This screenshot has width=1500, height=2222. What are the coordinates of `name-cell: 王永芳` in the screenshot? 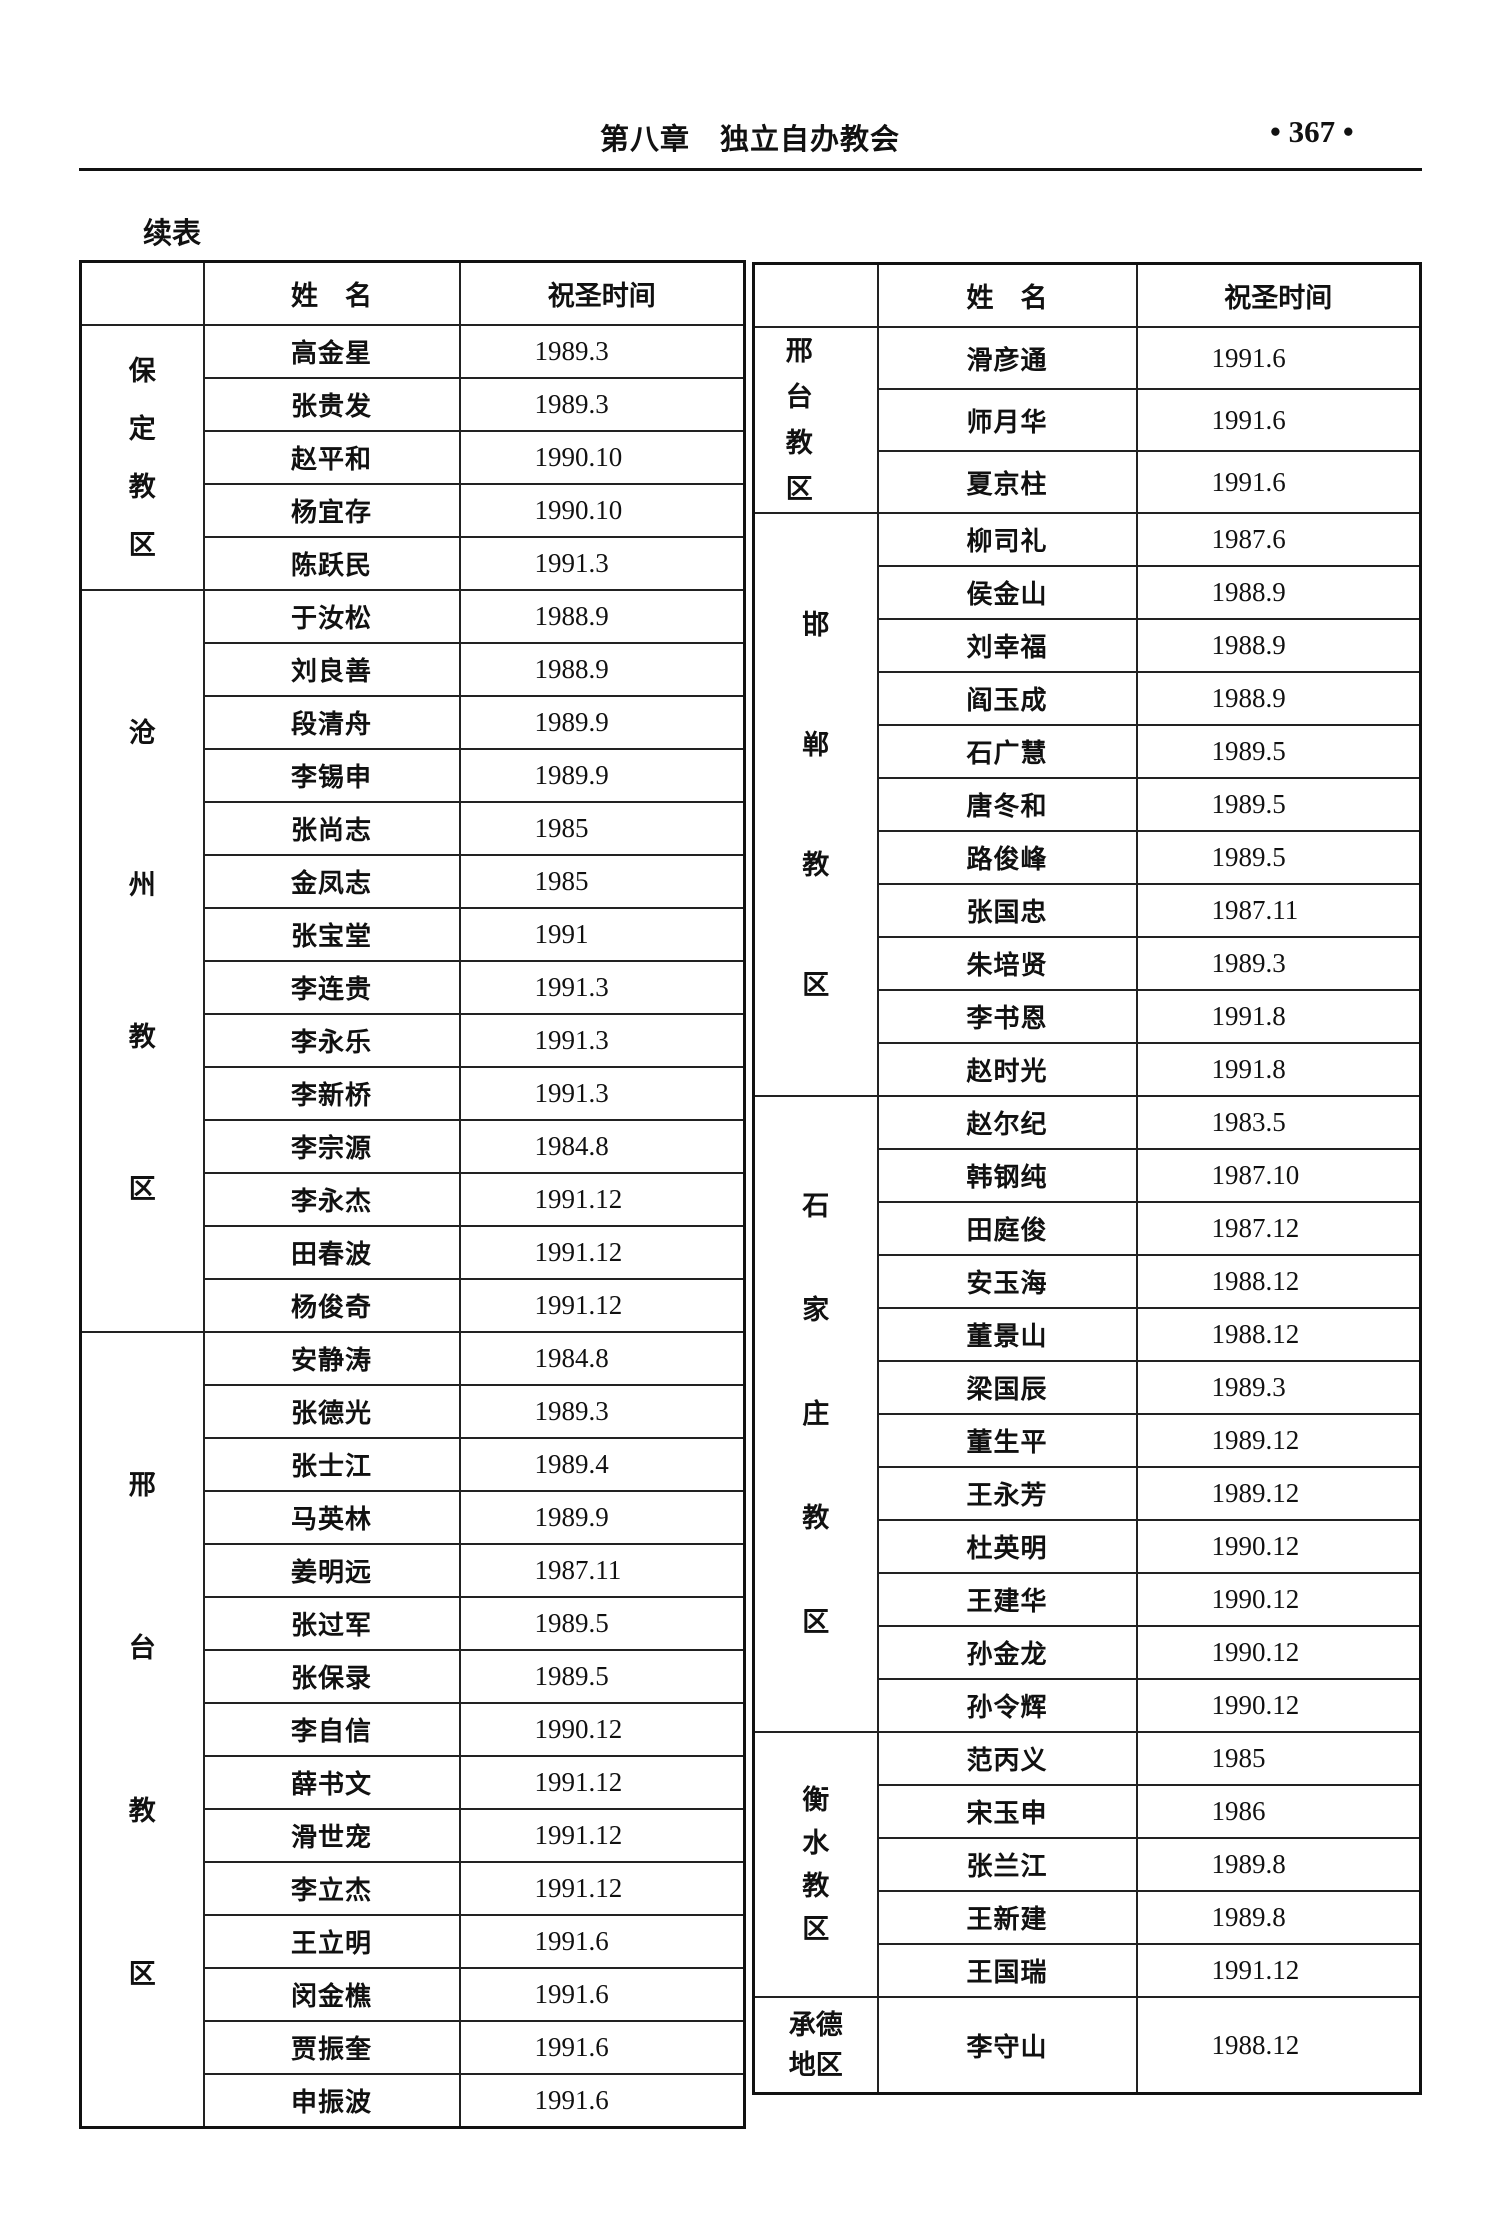 It's located at (1007, 1493).